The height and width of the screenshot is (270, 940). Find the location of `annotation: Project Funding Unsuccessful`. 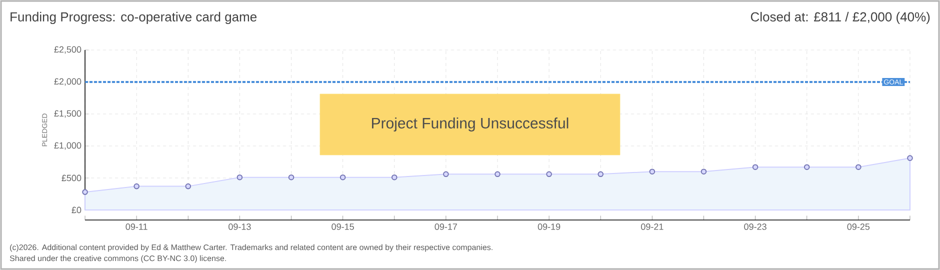

annotation: Project Funding Unsuccessful is located at coordinates (470, 125).